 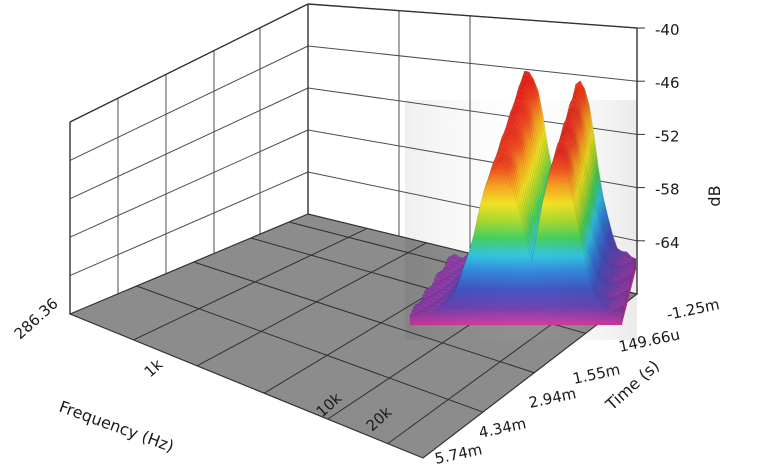 What do you see at coordinates (667, 243) in the screenshot?
I see `db-tick-label: -64` at bounding box center [667, 243].